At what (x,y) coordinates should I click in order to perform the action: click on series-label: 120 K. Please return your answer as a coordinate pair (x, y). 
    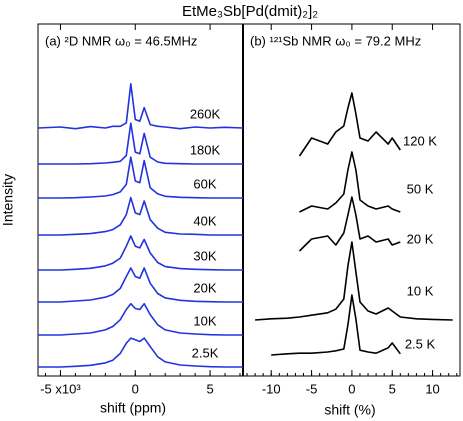
    Looking at the image, I should click on (420, 140).